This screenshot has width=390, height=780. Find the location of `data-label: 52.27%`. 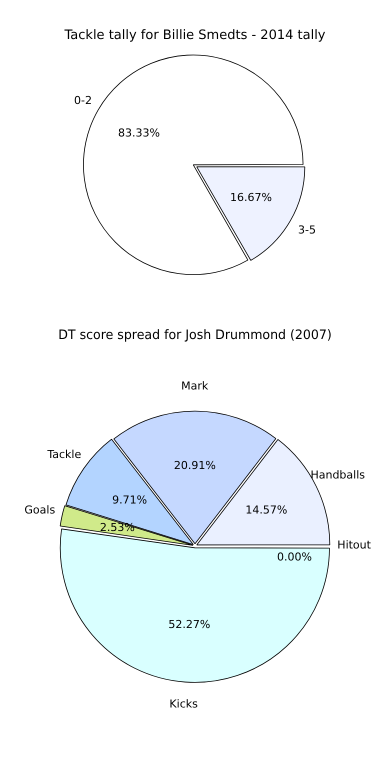

data-label: 52.27% is located at coordinates (189, 625).